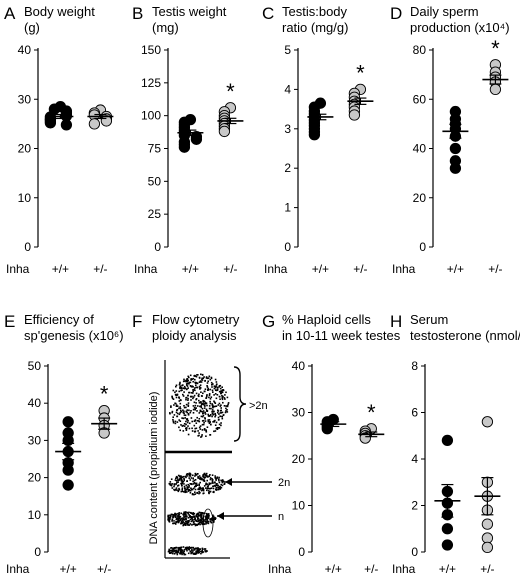  What do you see at coordinates (104, 394) in the screenshot?
I see `significance-star: *` at bounding box center [104, 394].